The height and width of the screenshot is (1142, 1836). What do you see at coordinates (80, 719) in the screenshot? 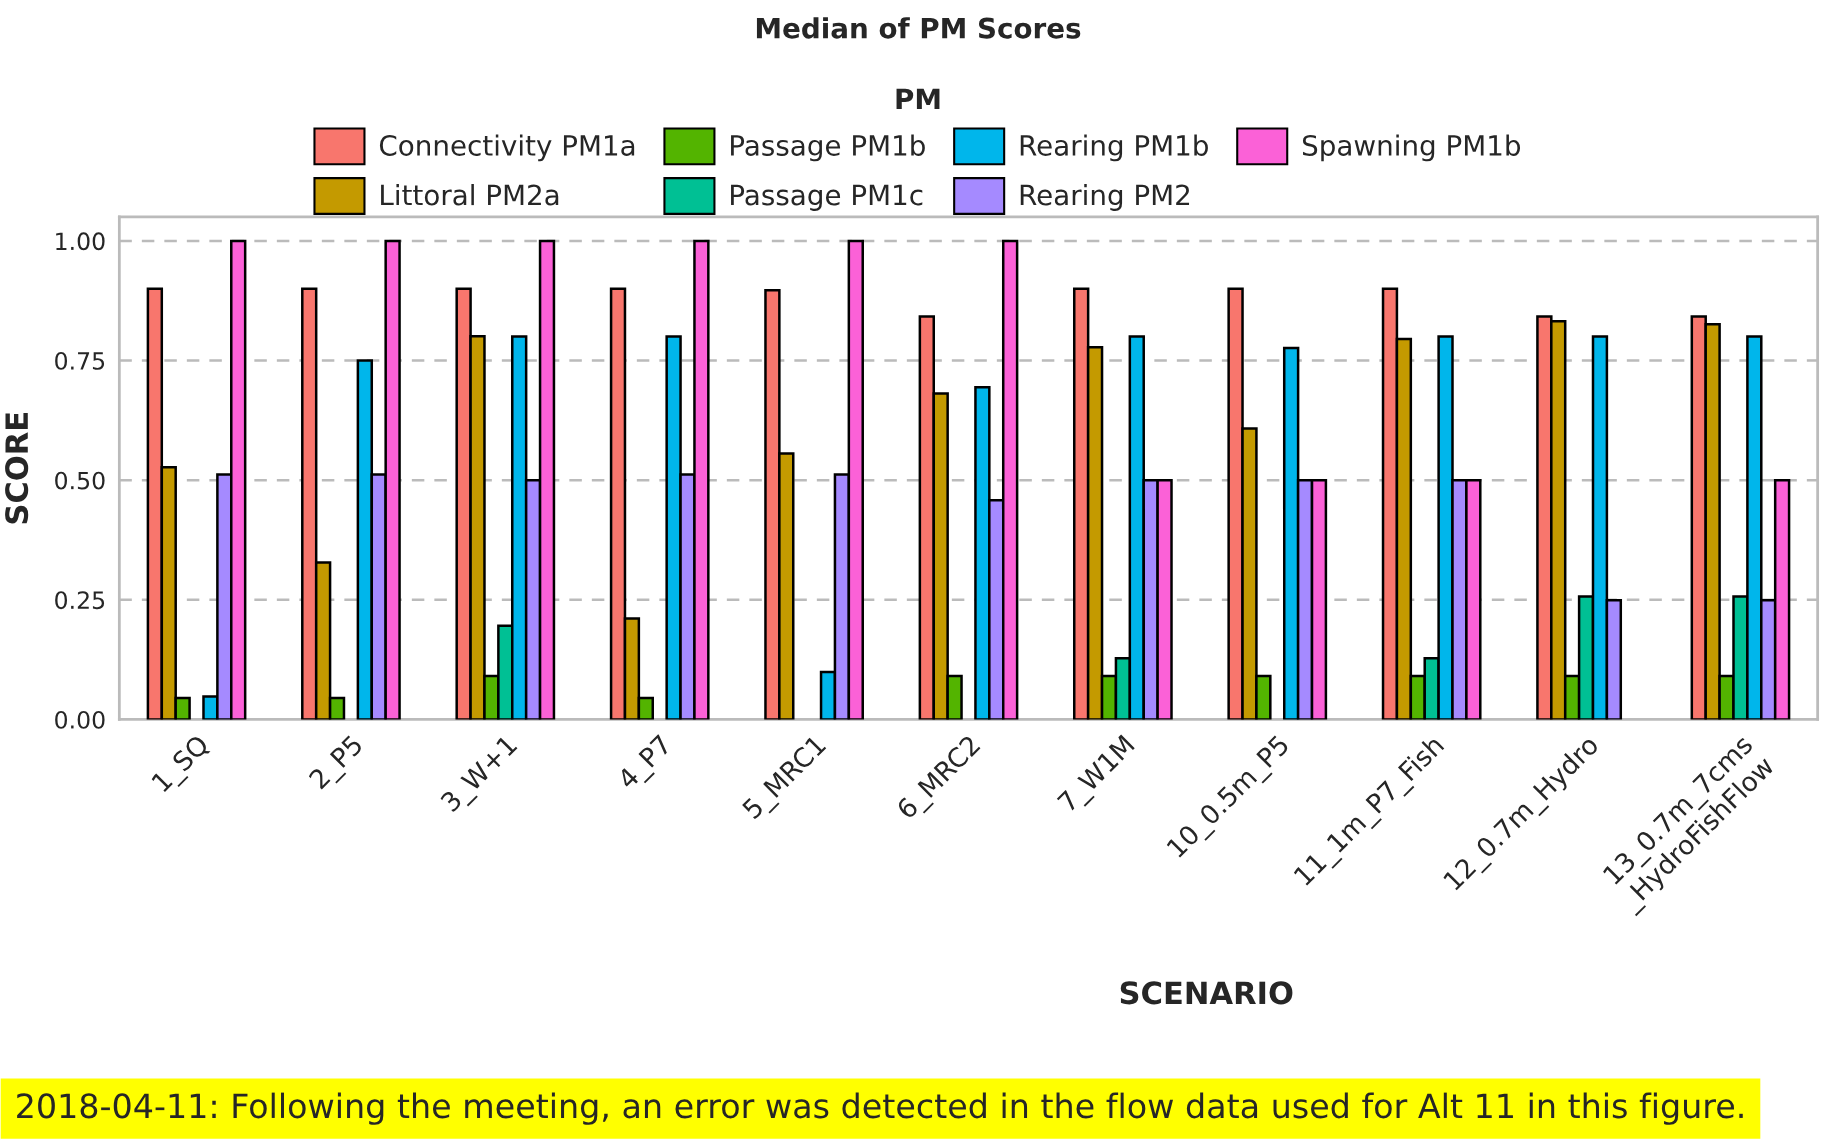
I see `y-tick-label: 0.00` at bounding box center [80, 719].